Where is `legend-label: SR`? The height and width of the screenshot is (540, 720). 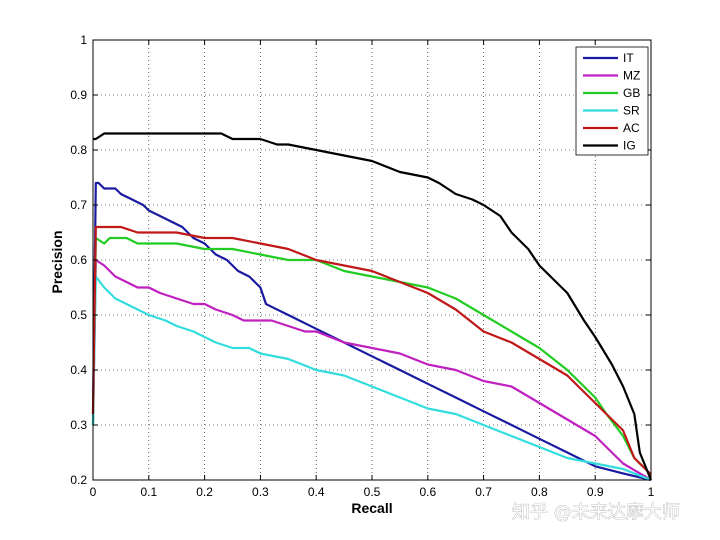
legend-label: SR is located at coordinates (631, 111).